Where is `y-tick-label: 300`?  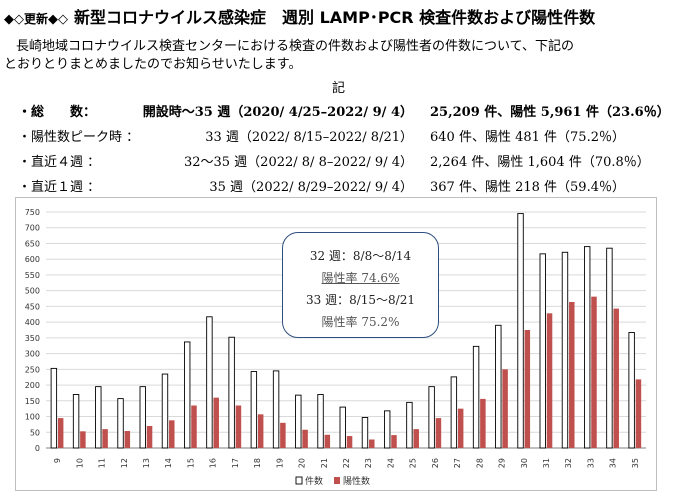
y-tick-label: 300 is located at coordinates (32, 354).